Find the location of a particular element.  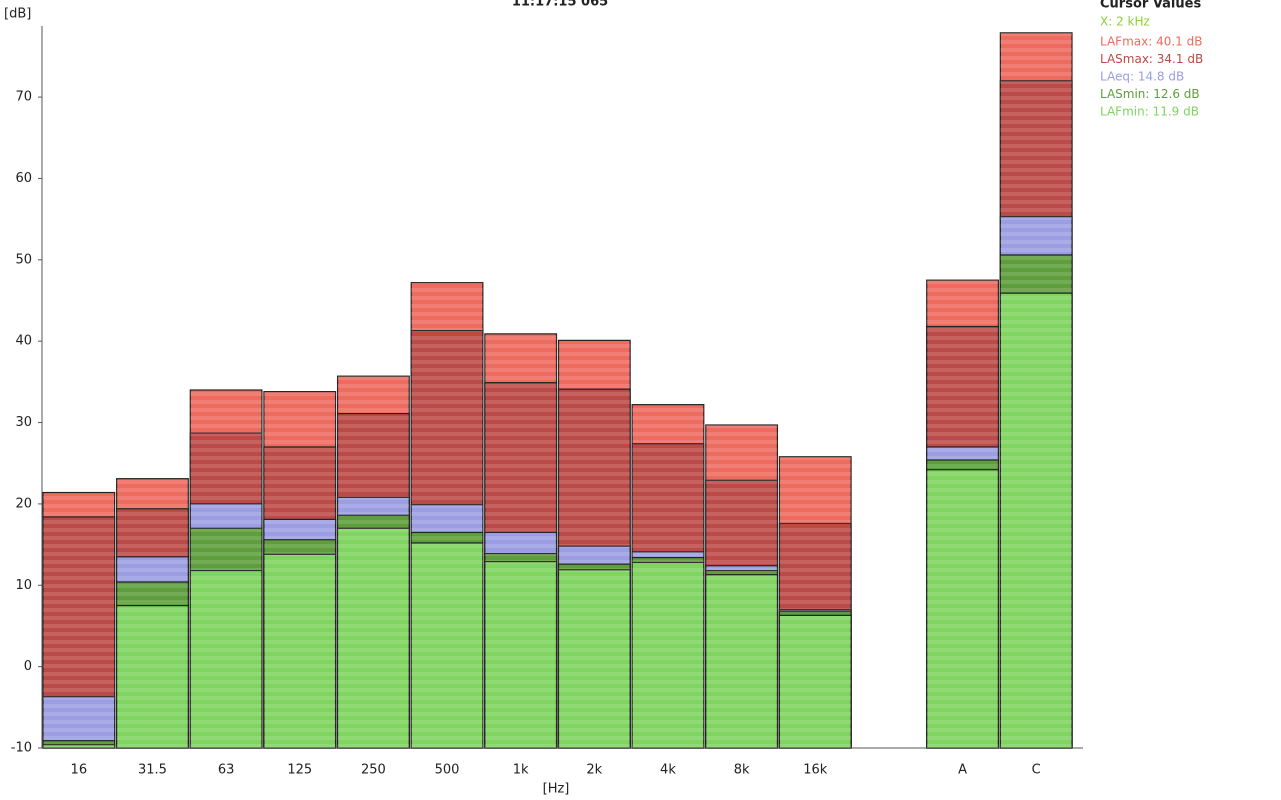

cursor-value: LAeq: 14.8 dB is located at coordinates (1142, 77).